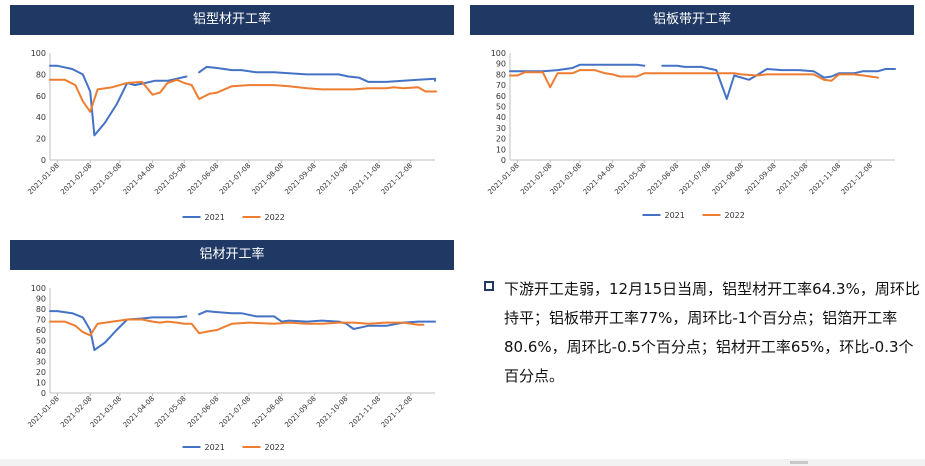 The width and height of the screenshot is (925, 466). What do you see at coordinates (232, 20) in the screenshot?
I see `chart-title-profile: 铝型材开工率` at bounding box center [232, 20].